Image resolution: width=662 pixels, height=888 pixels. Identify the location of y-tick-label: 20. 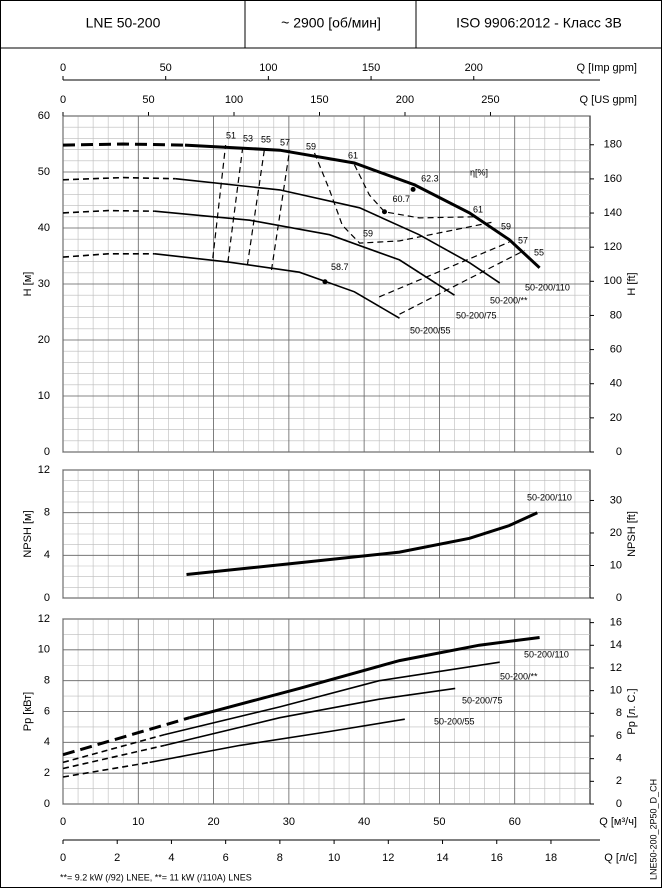
(44, 340).